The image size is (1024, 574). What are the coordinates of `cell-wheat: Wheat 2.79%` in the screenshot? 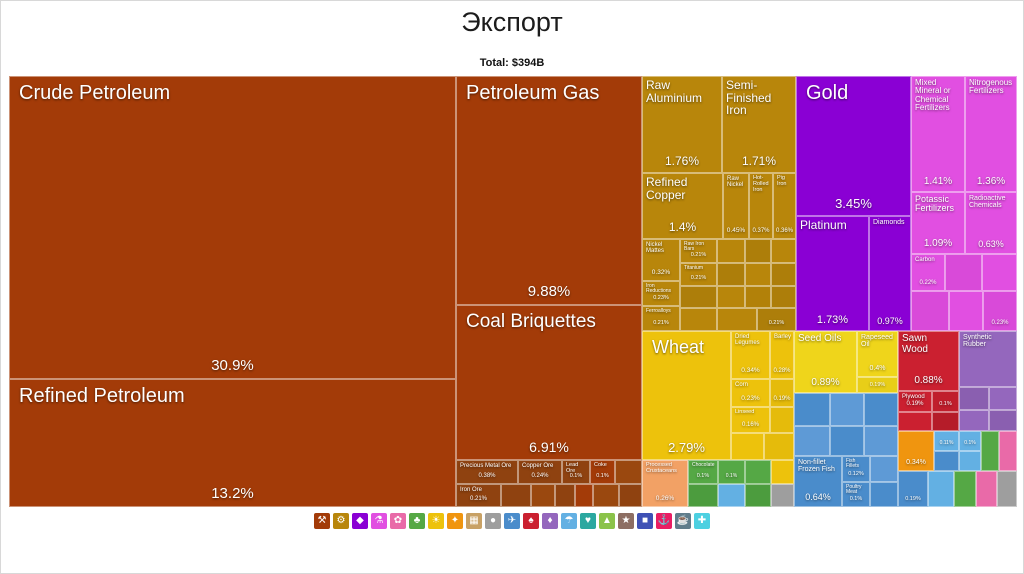 It's located at (686, 395).